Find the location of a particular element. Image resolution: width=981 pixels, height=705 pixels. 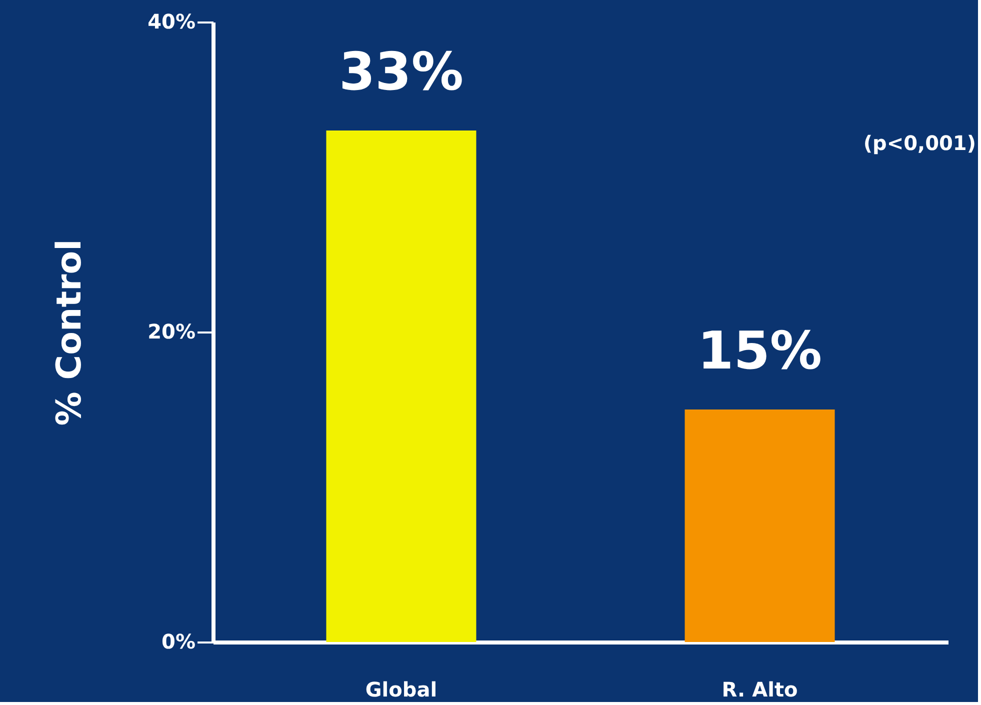

data-label: 33% is located at coordinates (401, 72).